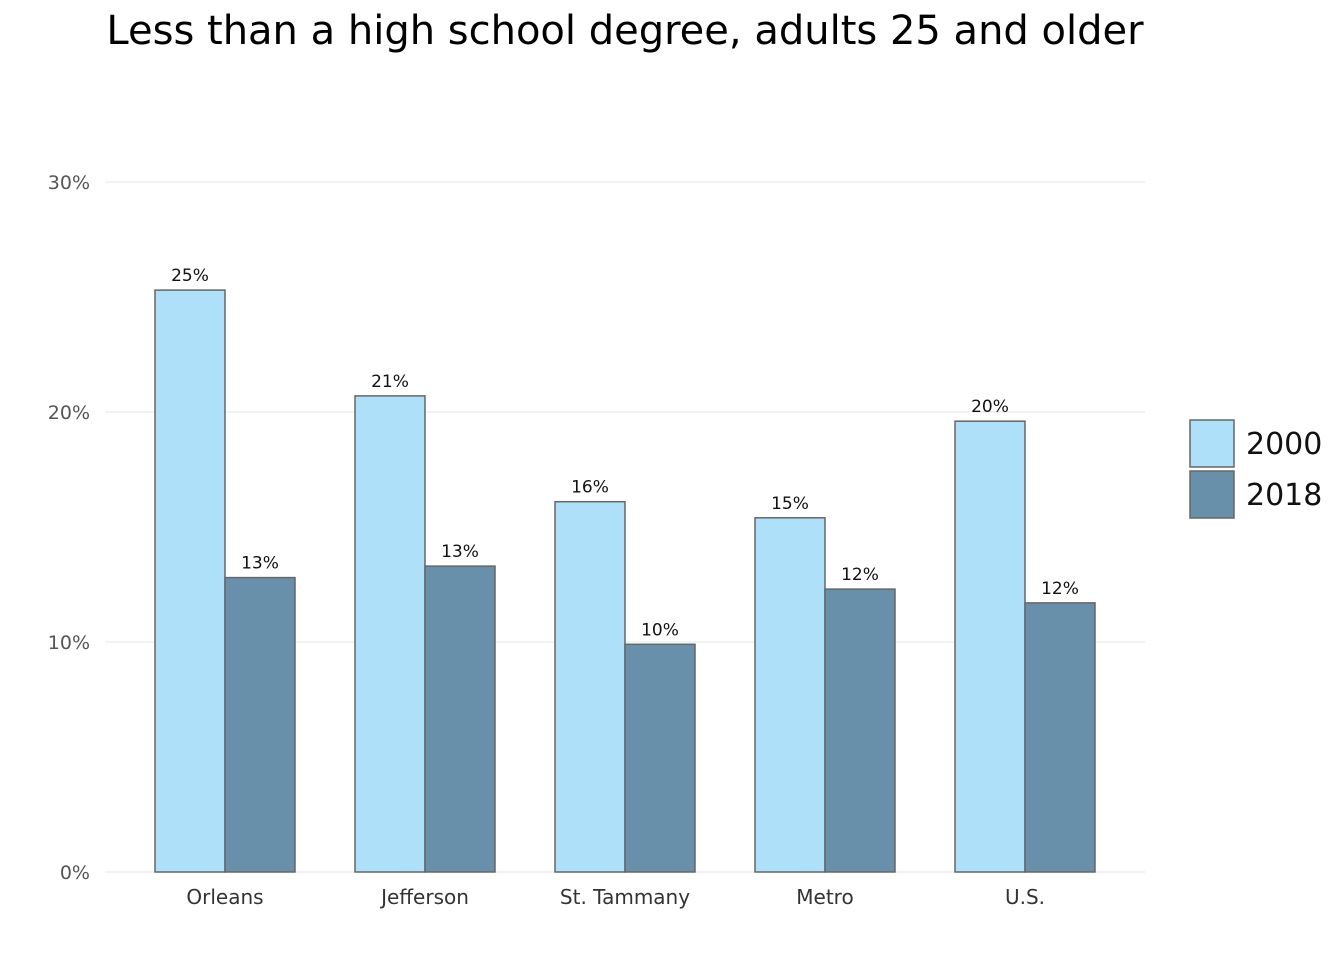 This screenshot has height=960, width=1344. Describe the element at coordinates (1212, 443) in the screenshot. I see `legend-swatch-2000` at that location.